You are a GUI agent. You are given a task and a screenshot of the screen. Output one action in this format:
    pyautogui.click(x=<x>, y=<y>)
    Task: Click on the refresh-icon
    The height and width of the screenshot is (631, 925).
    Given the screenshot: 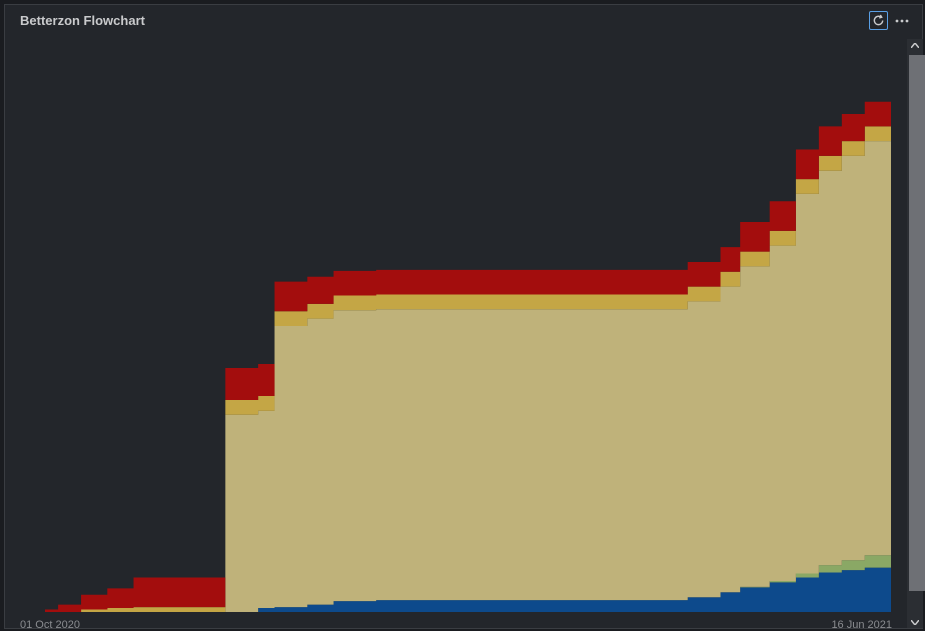 What is the action you would take?
    pyautogui.click(x=878, y=20)
    